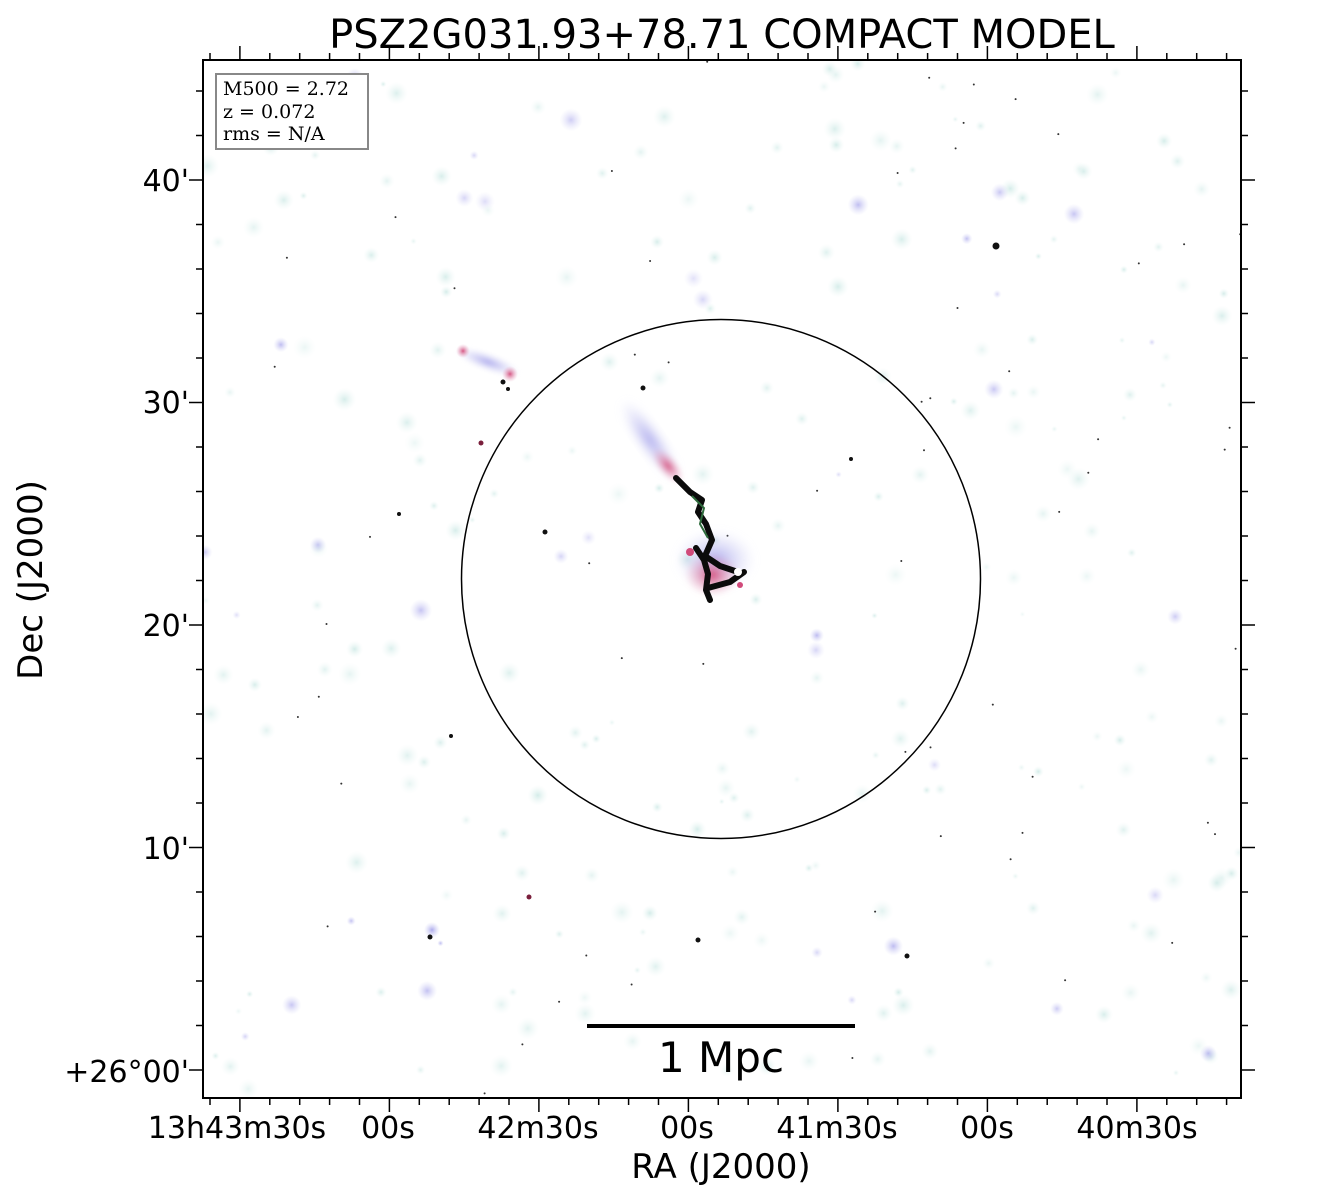 The height and width of the screenshot is (1200, 1321). What do you see at coordinates (836, 1128) in the screenshot?
I see `x-tick-label: 41m30s` at bounding box center [836, 1128].